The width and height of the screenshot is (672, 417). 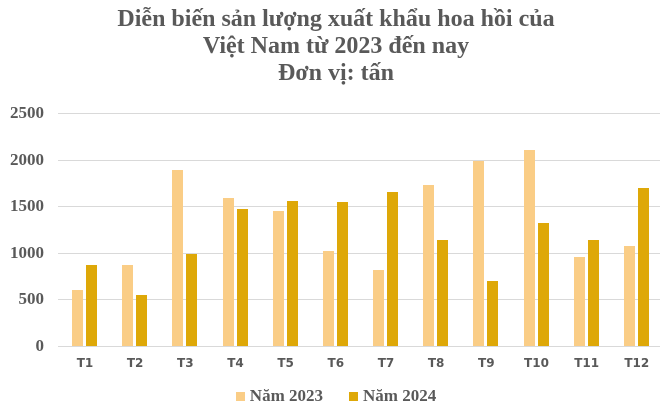 What do you see at coordinates (643, 266) in the screenshot?
I see `bar-T12-Năm-2024` at bounding box center [643, 266].